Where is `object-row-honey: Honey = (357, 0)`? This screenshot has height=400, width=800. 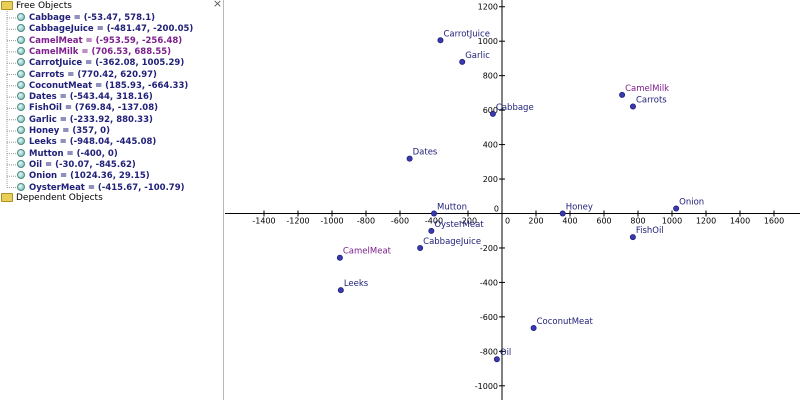 object-row-honey: Honey = (357, 0) is located at coordinates (63, 131).